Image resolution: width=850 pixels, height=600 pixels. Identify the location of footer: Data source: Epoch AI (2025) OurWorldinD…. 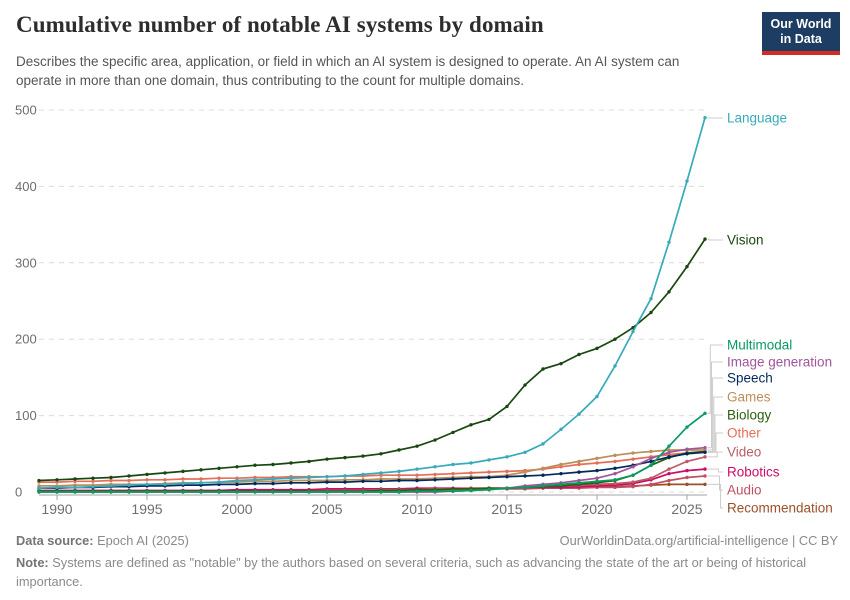
(427, 540).